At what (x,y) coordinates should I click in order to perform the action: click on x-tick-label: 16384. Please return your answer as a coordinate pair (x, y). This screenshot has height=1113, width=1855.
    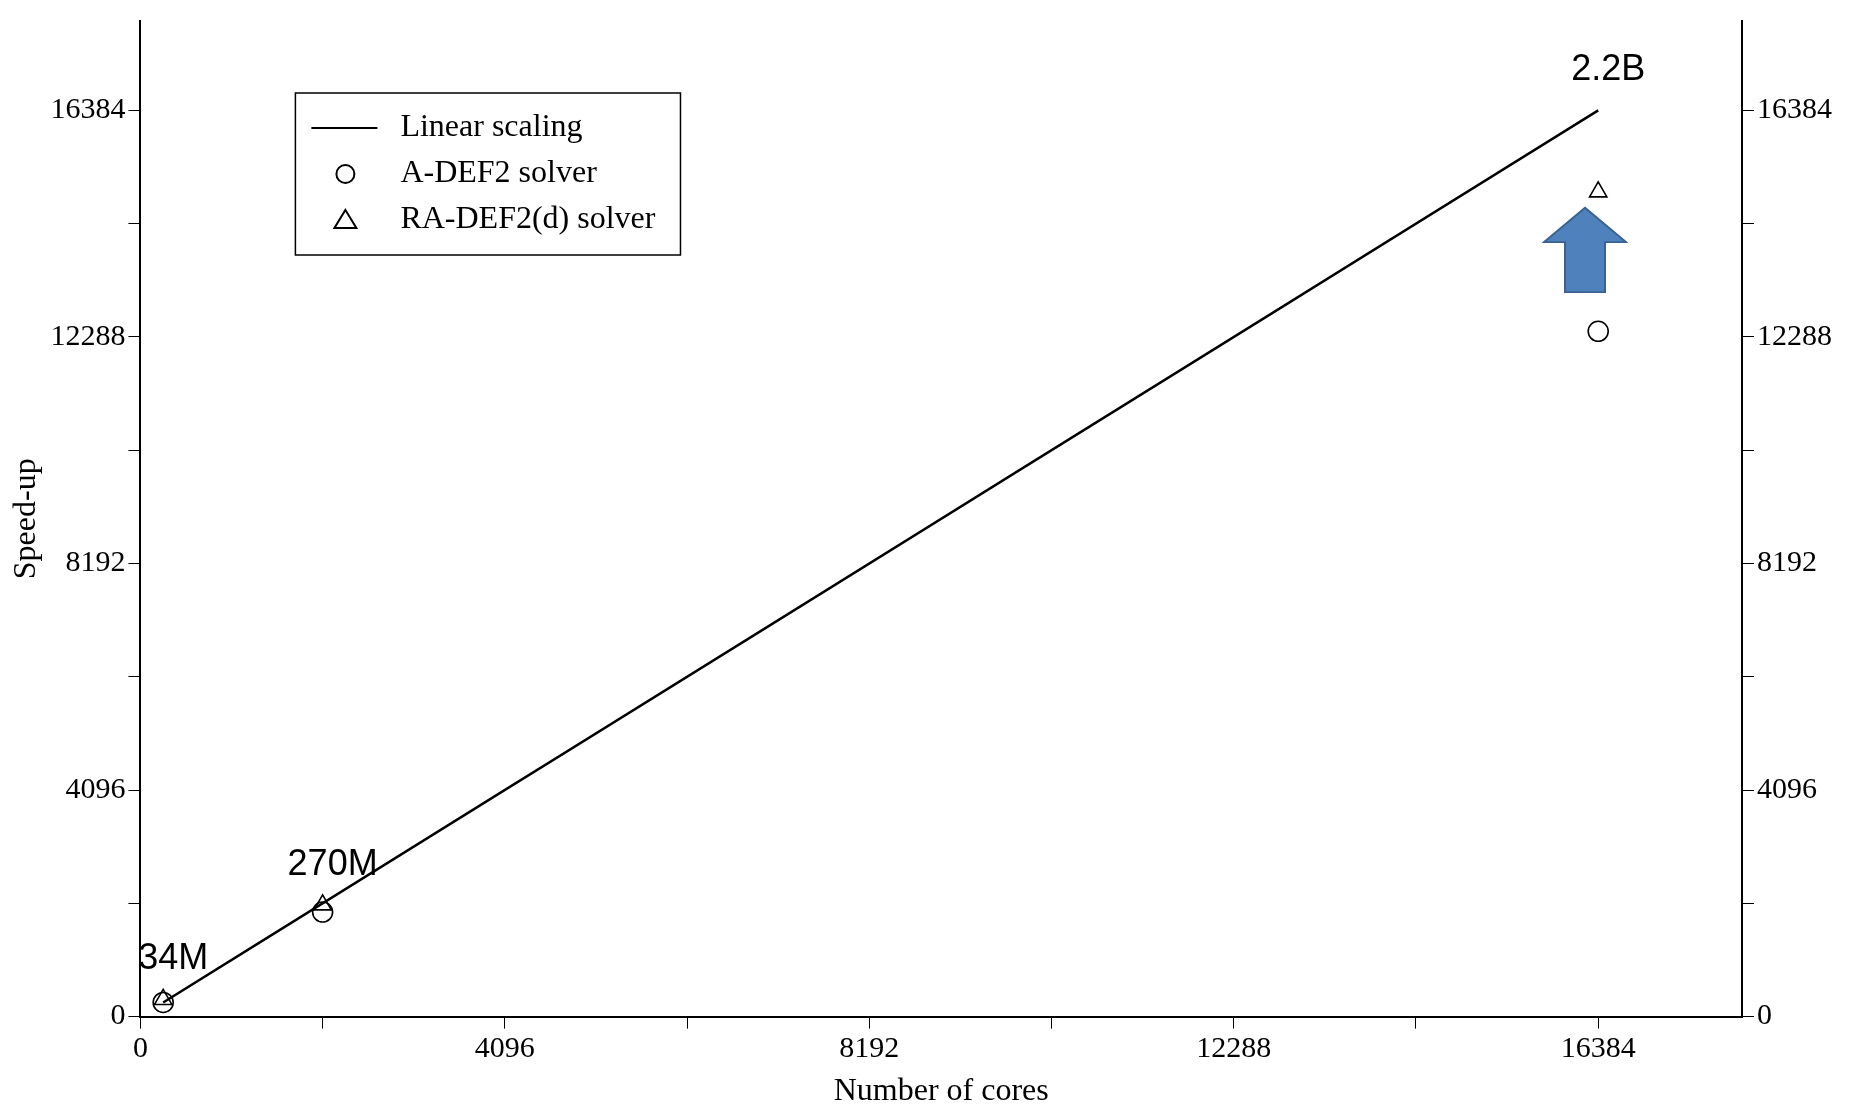
    Looking at the image, I should click on (1598, 1047).